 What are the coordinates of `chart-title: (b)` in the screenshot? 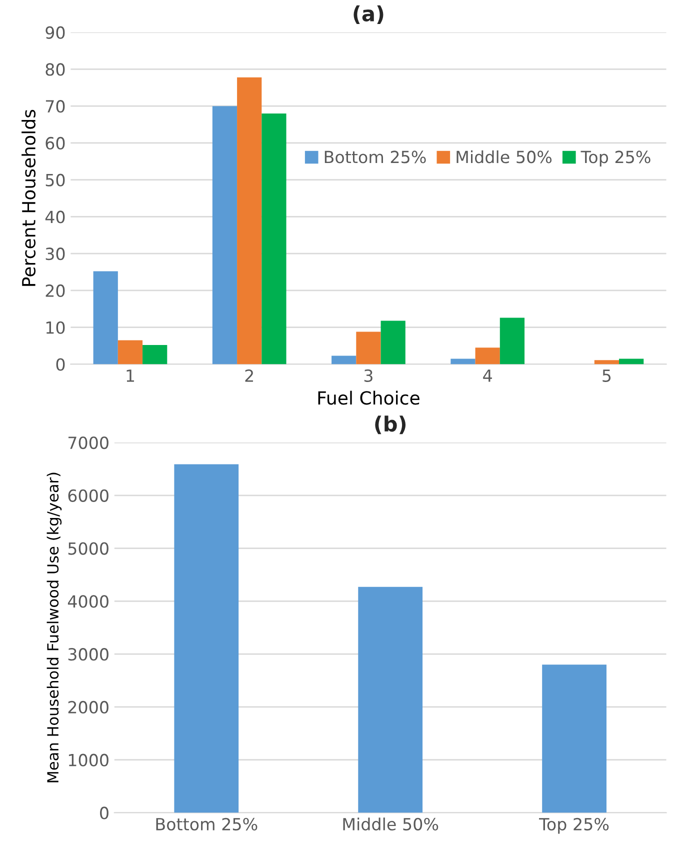 It's located at (390, 425).